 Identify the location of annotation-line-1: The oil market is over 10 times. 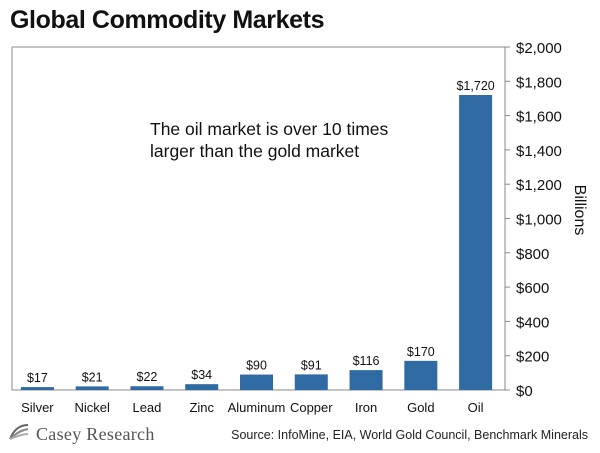
(269, 129).